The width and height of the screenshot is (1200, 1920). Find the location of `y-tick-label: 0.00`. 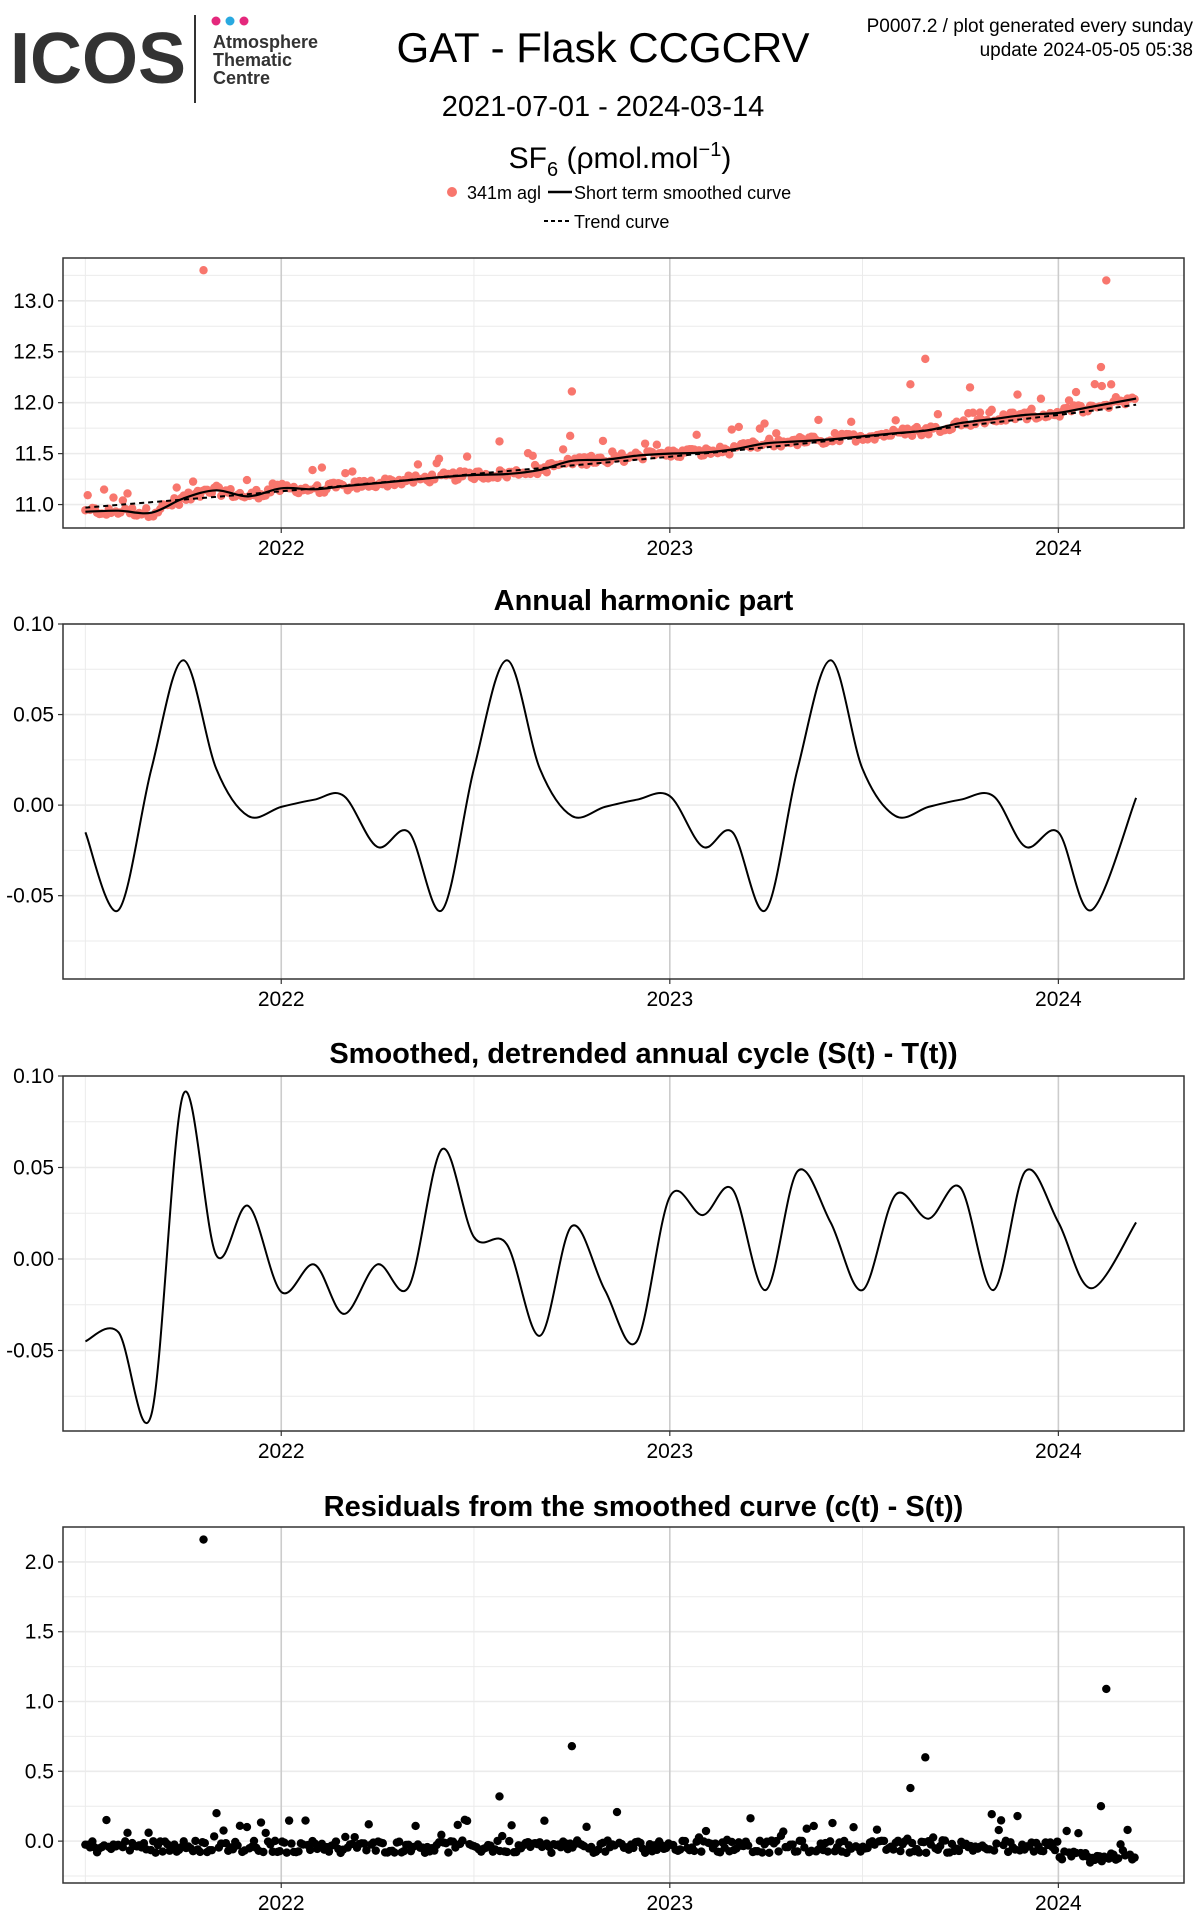

y-tick-label: 0.00 is located at coordinates (33, 805).